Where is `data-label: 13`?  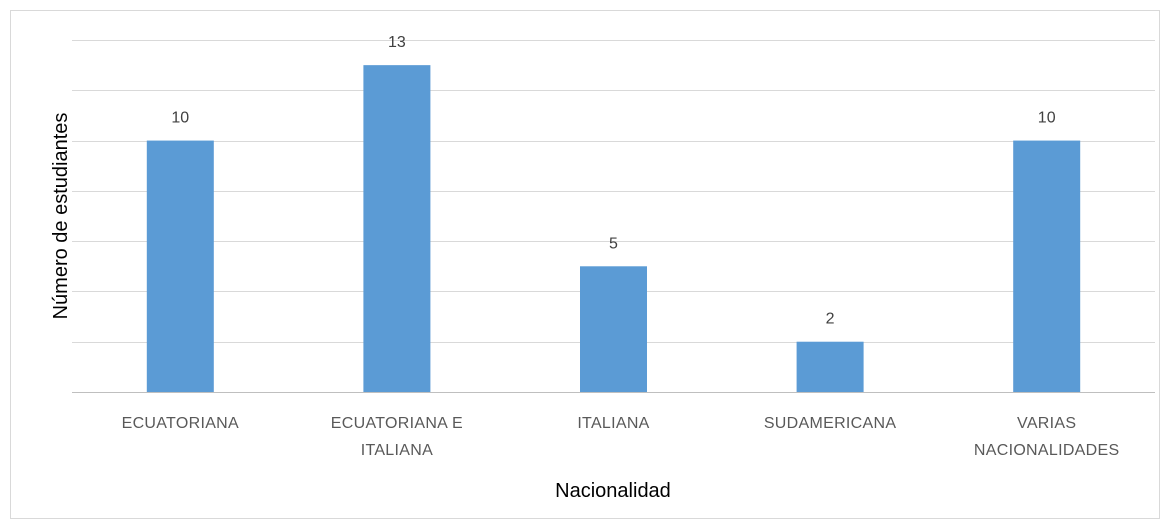 data-label: 13 is located at coordinates (397, 42).